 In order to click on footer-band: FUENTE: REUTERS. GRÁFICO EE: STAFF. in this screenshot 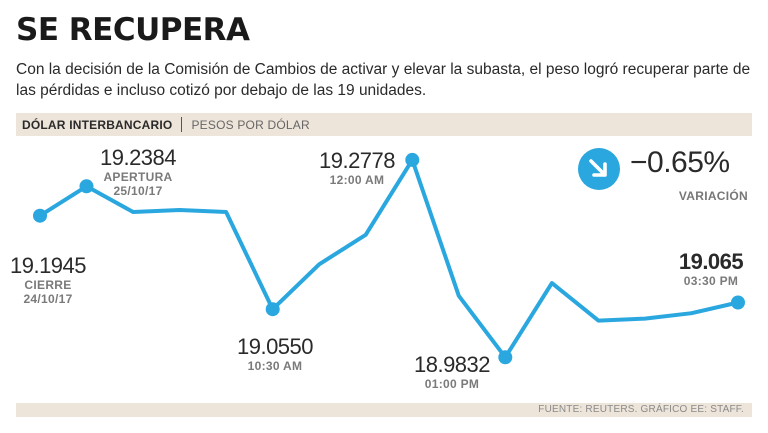, I will do `click(384, 410)`.